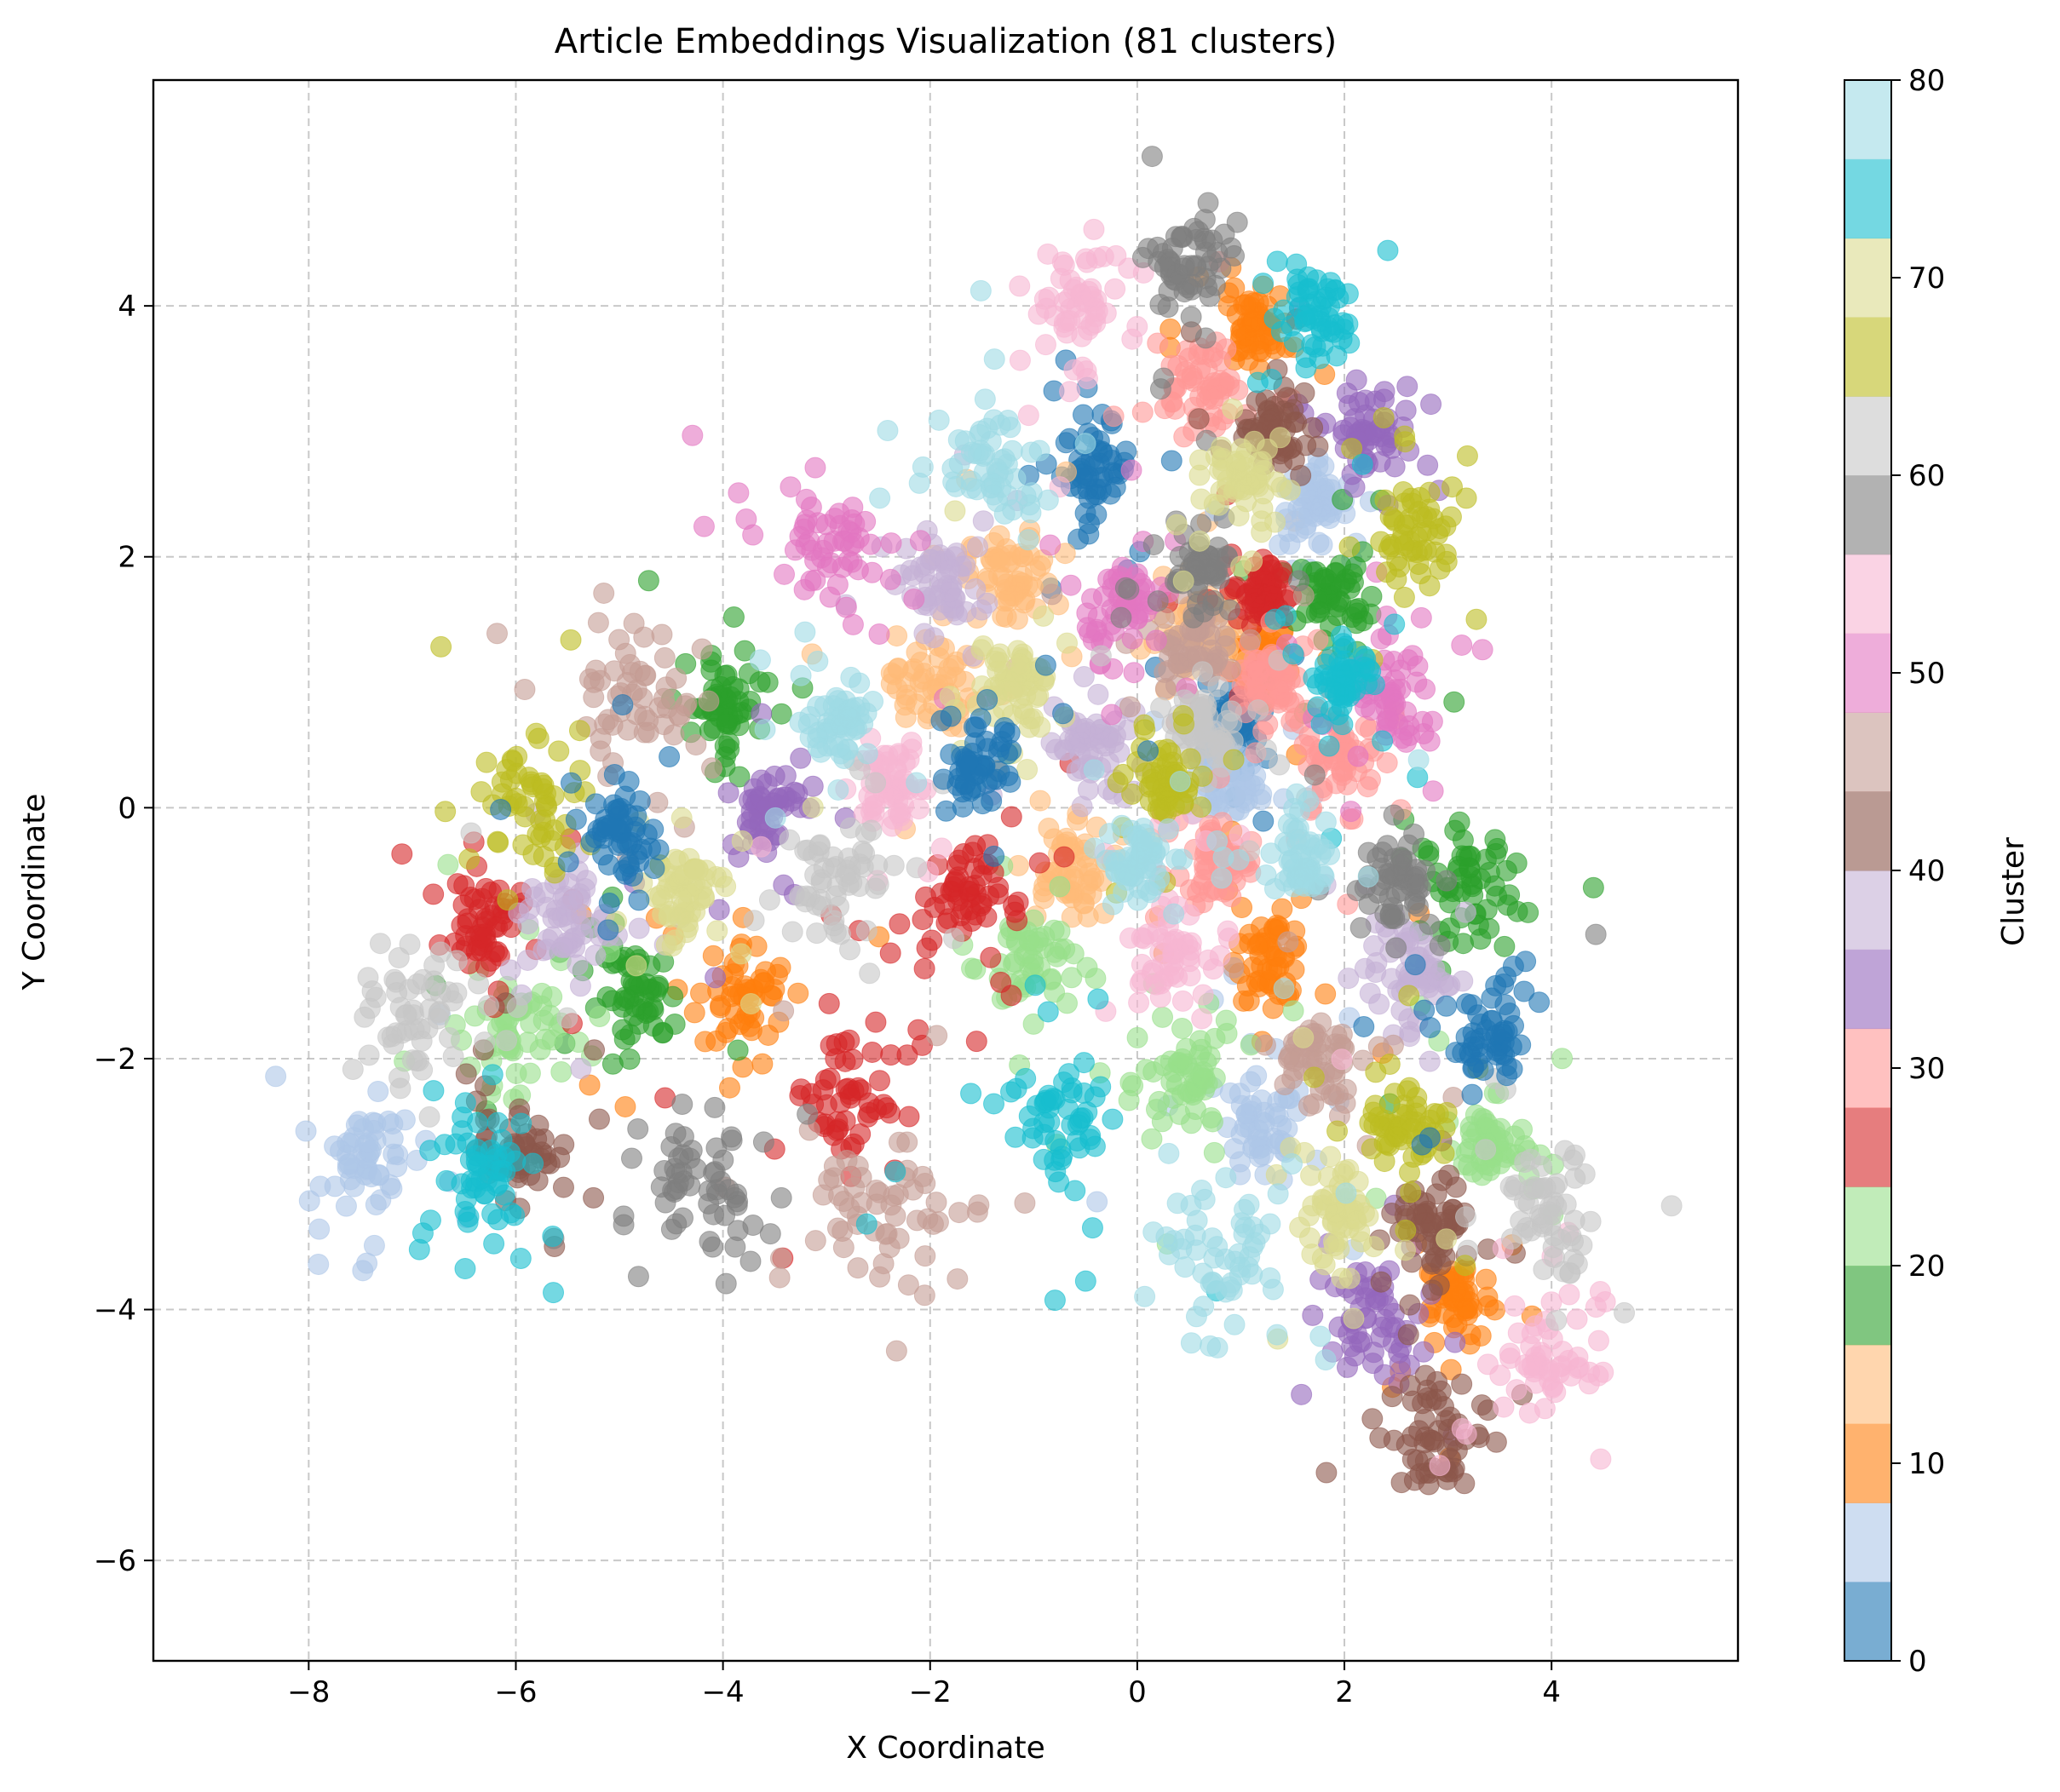 The image size is (2060, 1792). Describe the element at coordinates (1552, 1692) in the screenshot. I see `x-tick-label: 4` at that location.